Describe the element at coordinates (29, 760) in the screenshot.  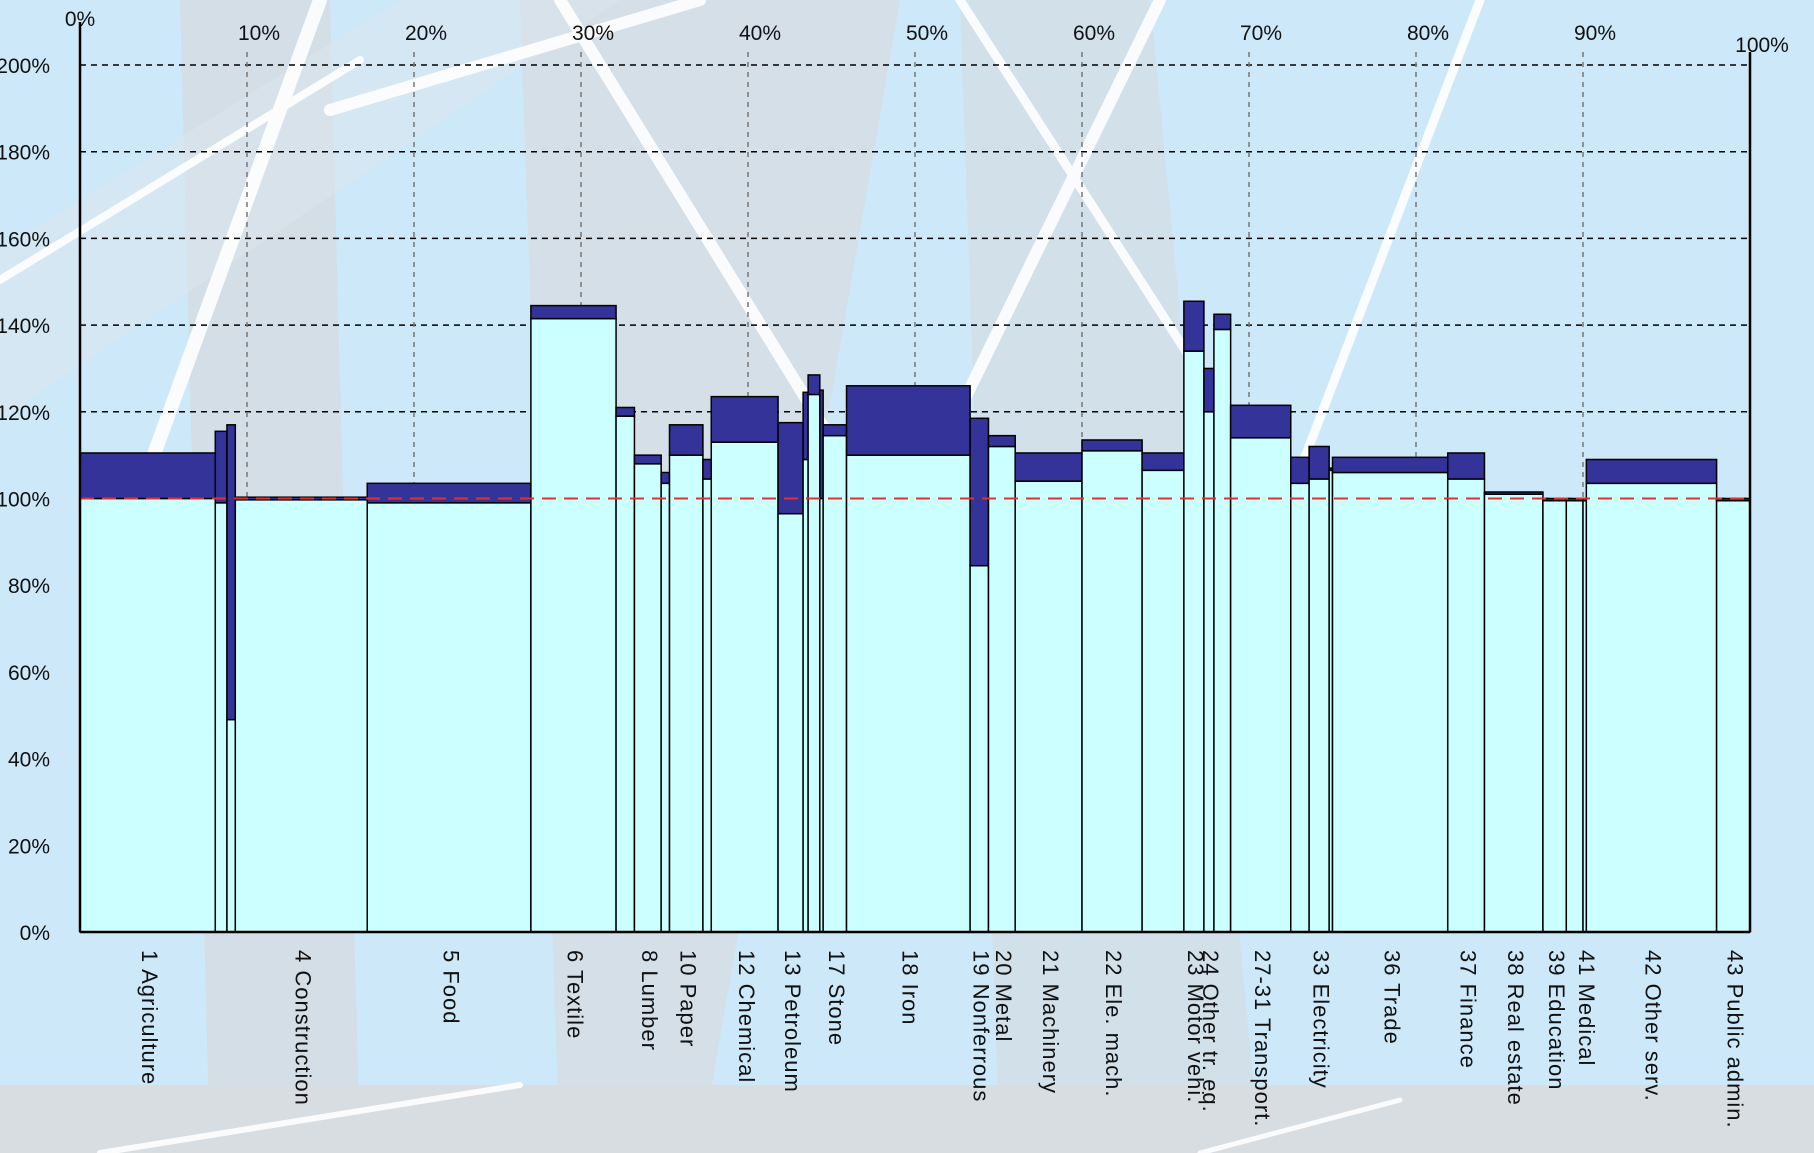
I see `y-tick-label: 40%` at that location.